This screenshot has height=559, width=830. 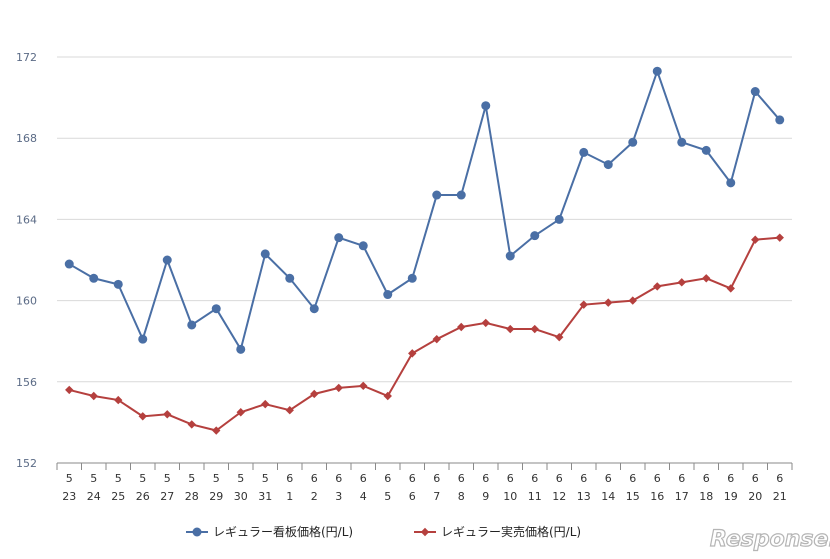 I want to click on x-tick-day: 9, so click(x=485, y=496).